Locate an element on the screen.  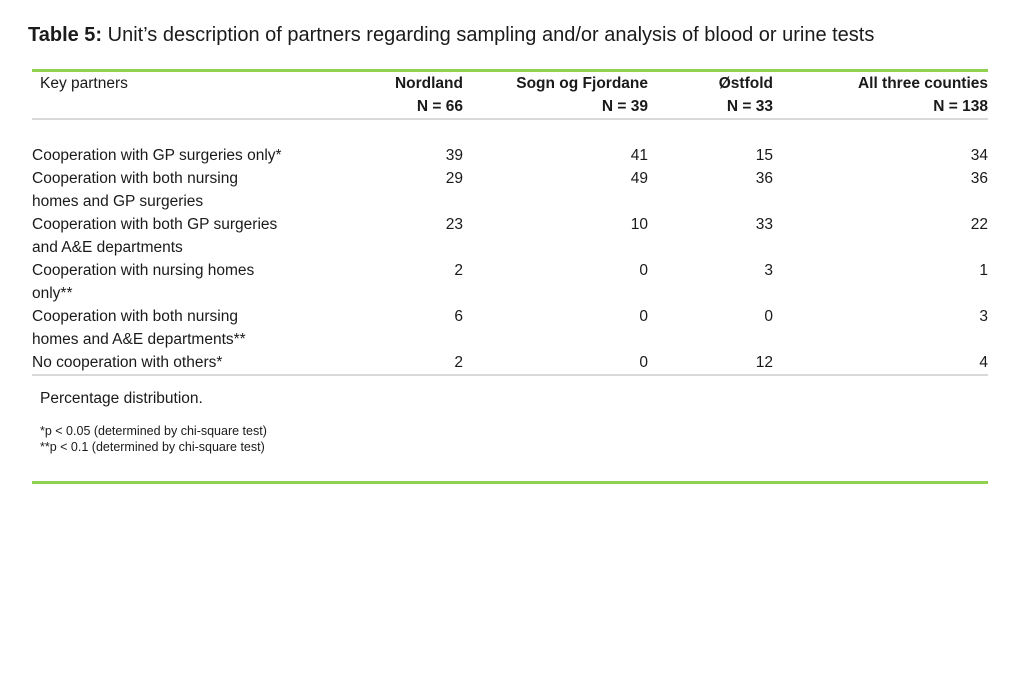
row-label-line: Cooperation with nursing homes is located at coordinates (143, 270).